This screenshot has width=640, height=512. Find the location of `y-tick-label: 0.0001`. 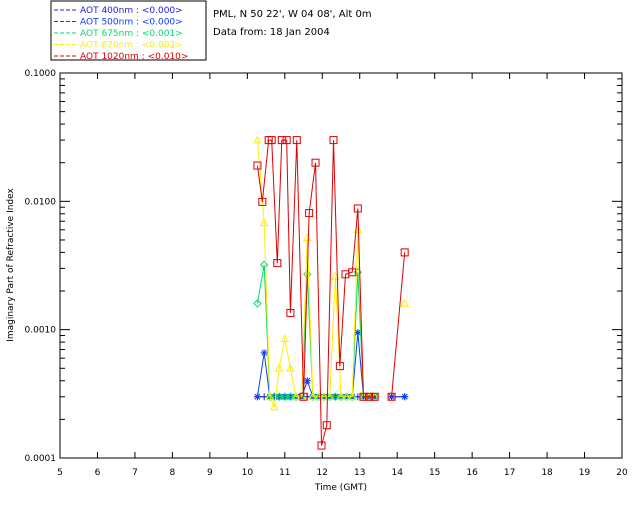

y-tick-label: 0.0001 is located at coordinates (41, 459).